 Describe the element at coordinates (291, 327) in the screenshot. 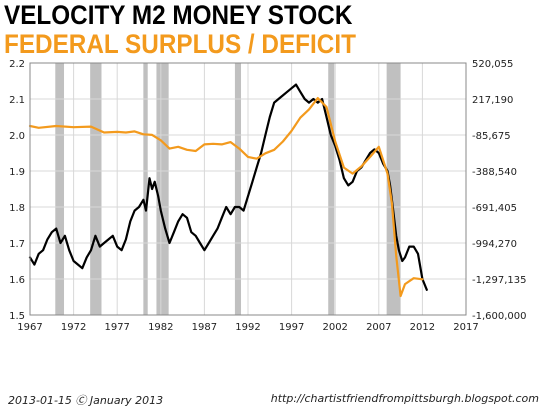

I see `x-tick-label: 1997` at that location.